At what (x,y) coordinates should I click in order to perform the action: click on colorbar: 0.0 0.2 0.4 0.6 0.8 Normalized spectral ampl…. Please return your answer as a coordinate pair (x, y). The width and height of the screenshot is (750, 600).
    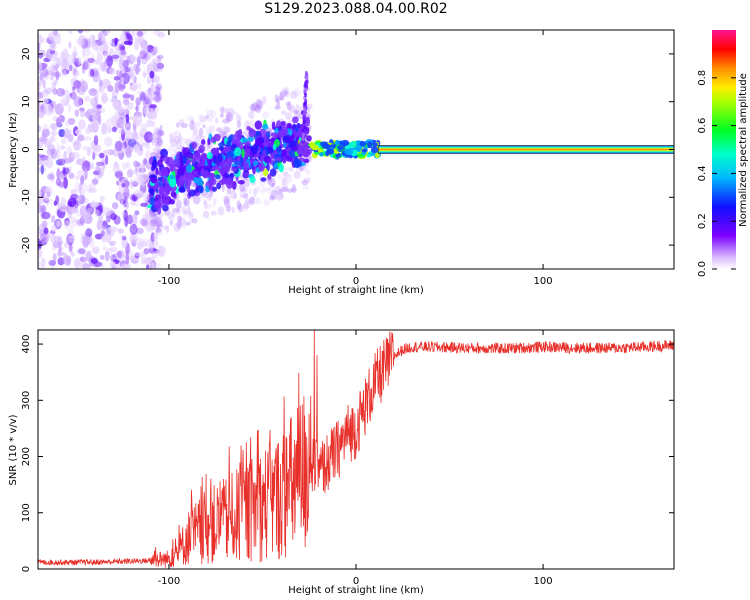
    Looking at the image, I should click on (723, 153).